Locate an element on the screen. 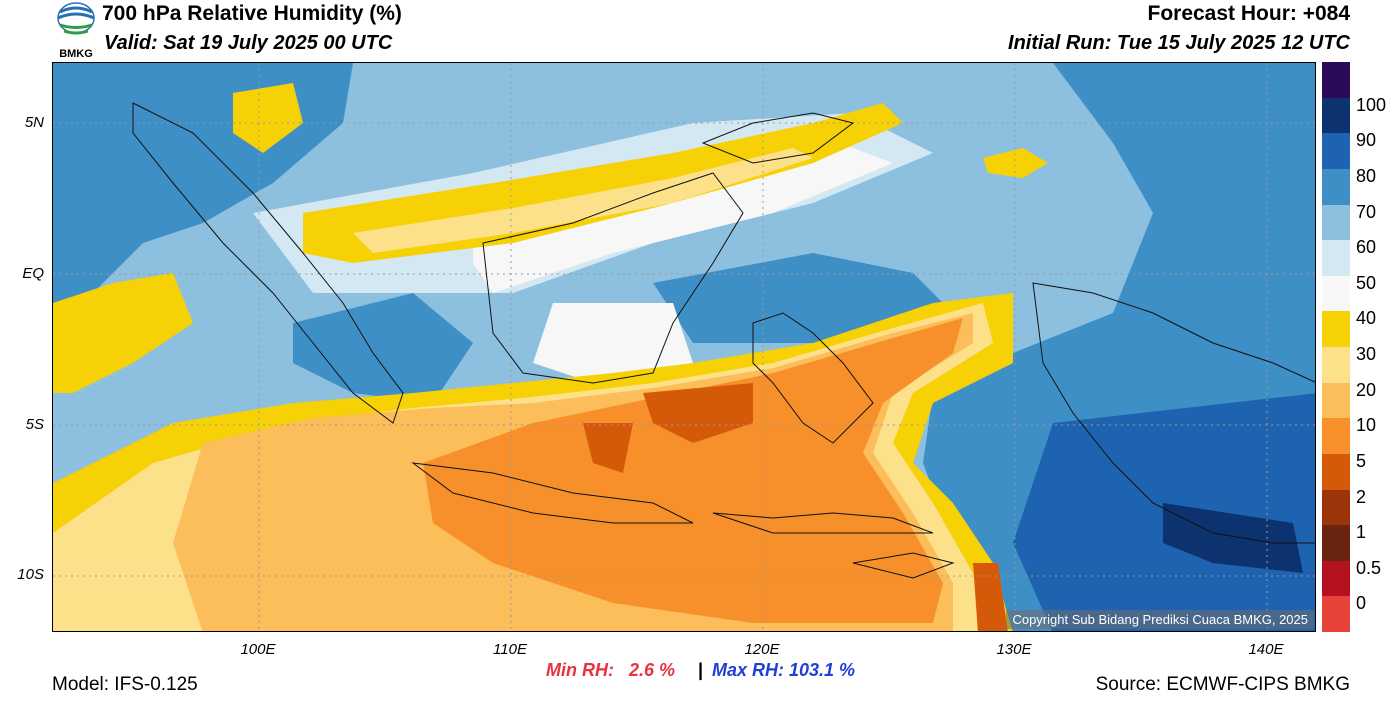  lat-label-10s: 10S is located at coordinates (30, 574).